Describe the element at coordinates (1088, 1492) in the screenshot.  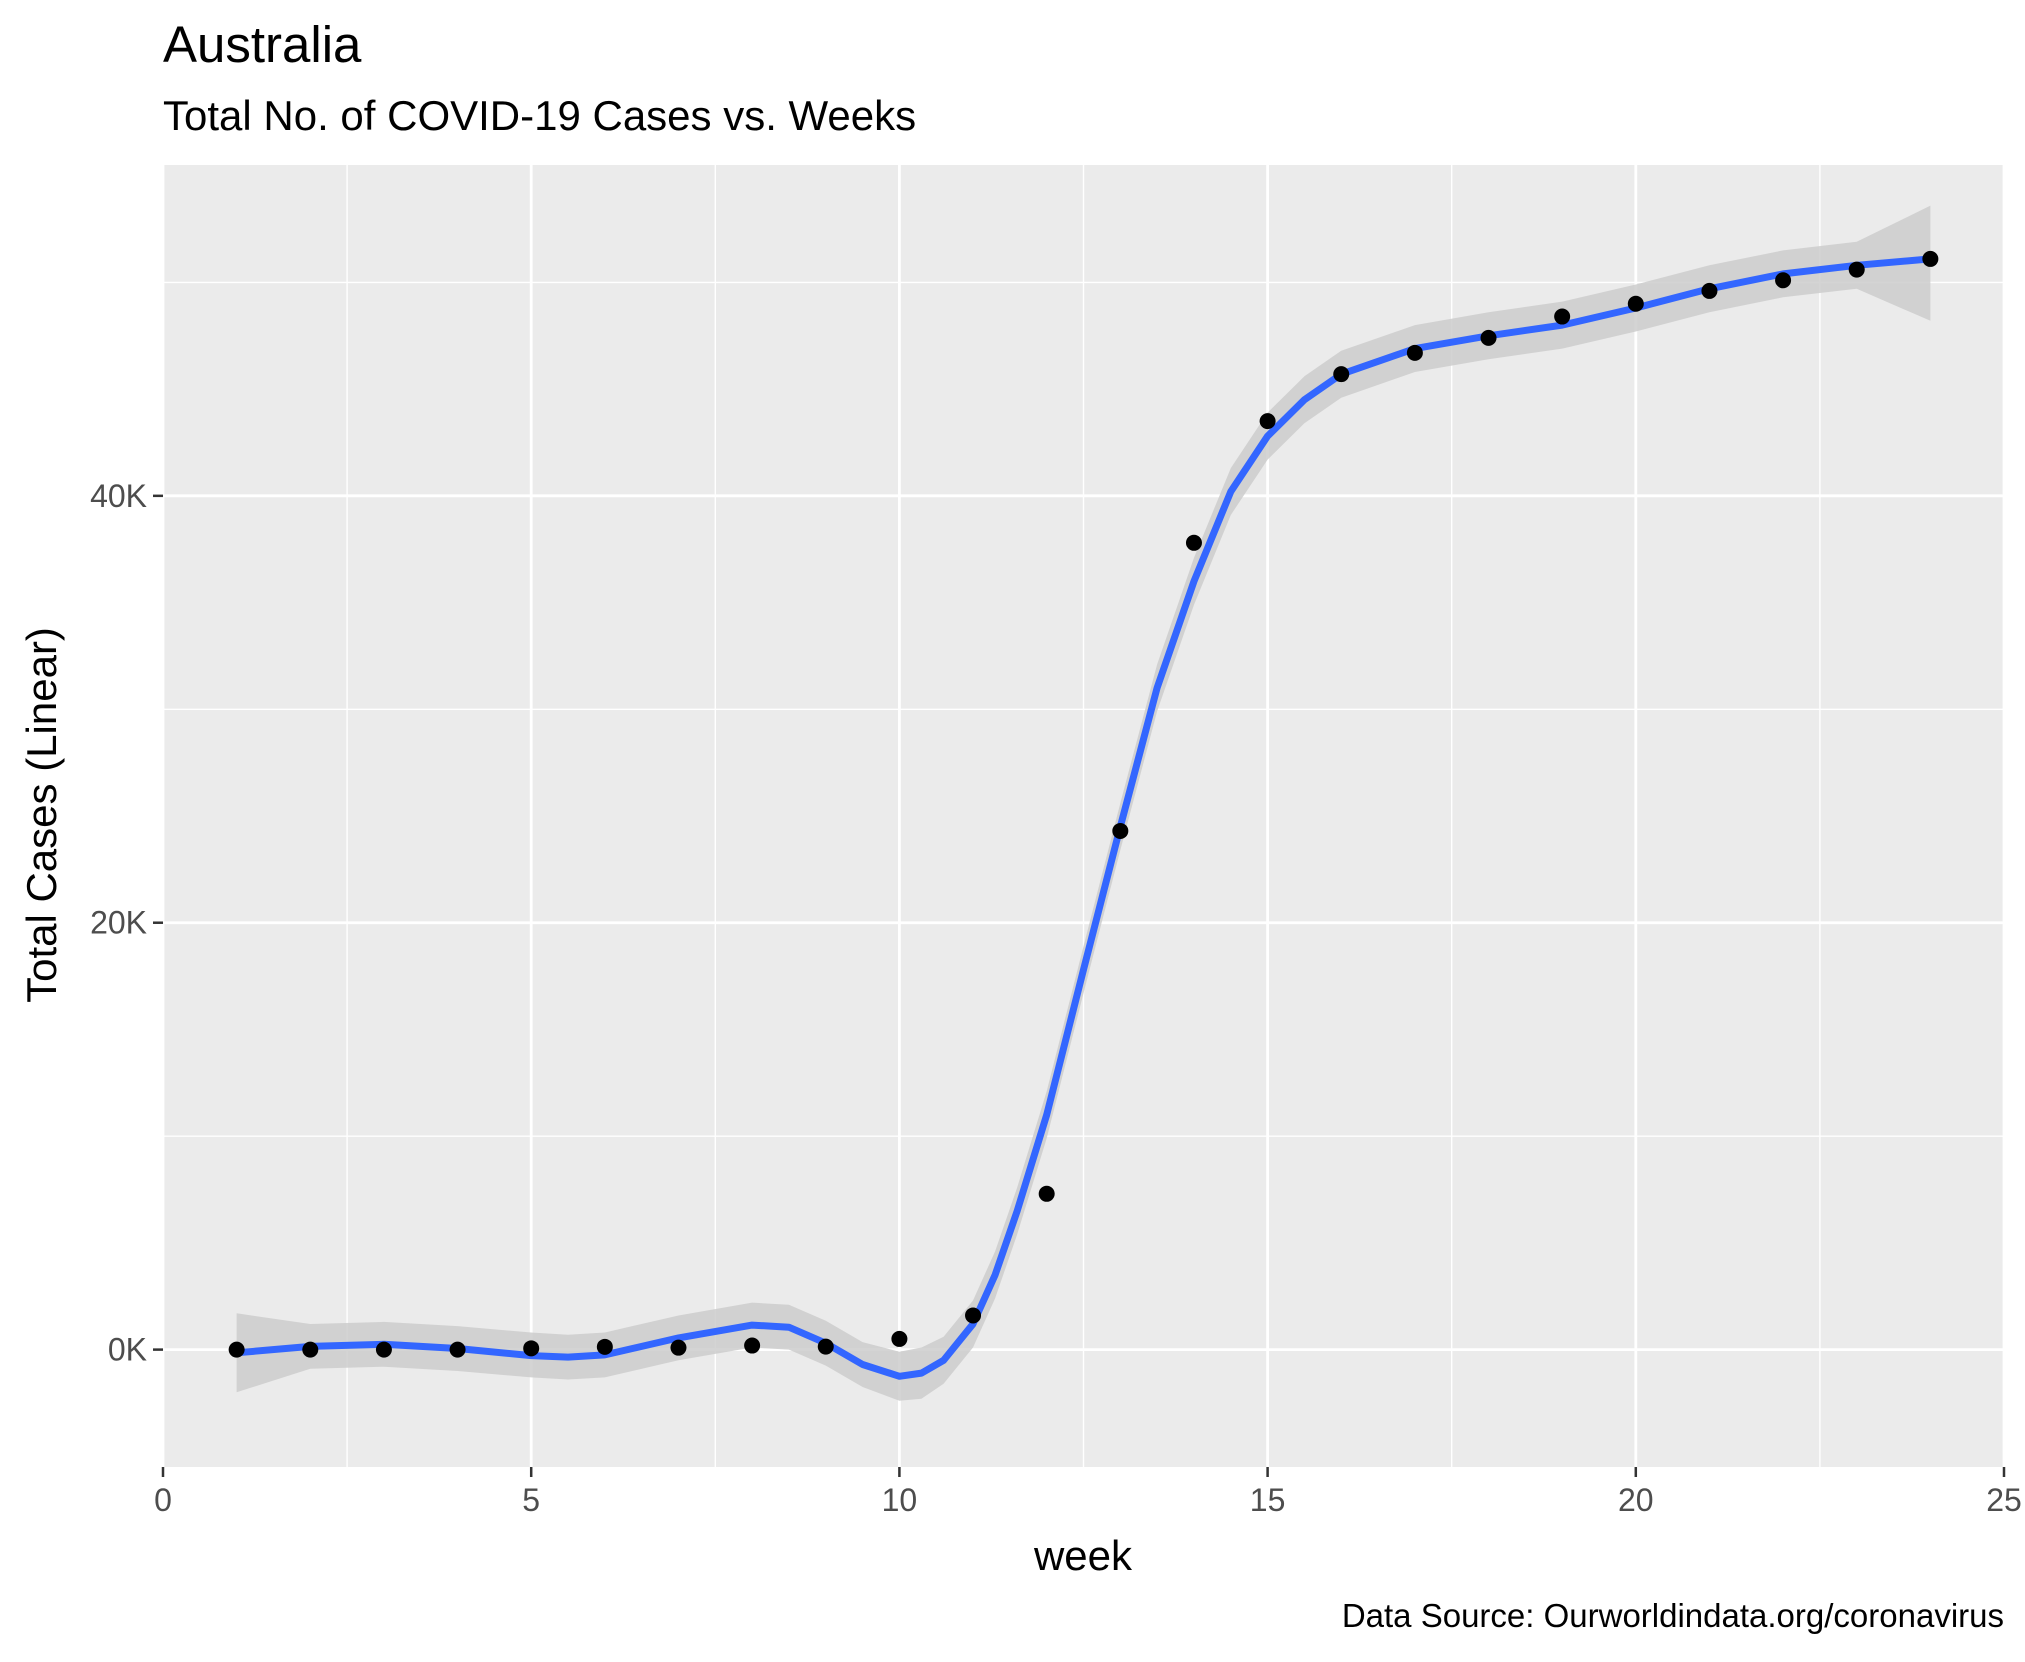
I see `x-axis: 0 5 10 15 20 25` at that location.